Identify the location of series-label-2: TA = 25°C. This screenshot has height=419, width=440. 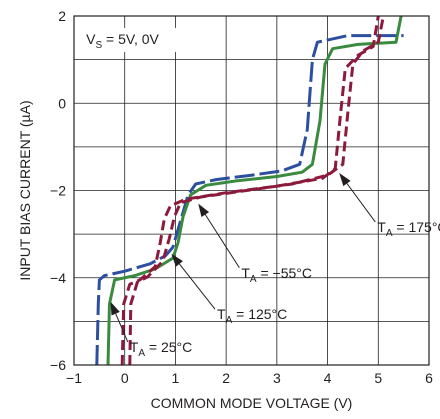
(151, 330).